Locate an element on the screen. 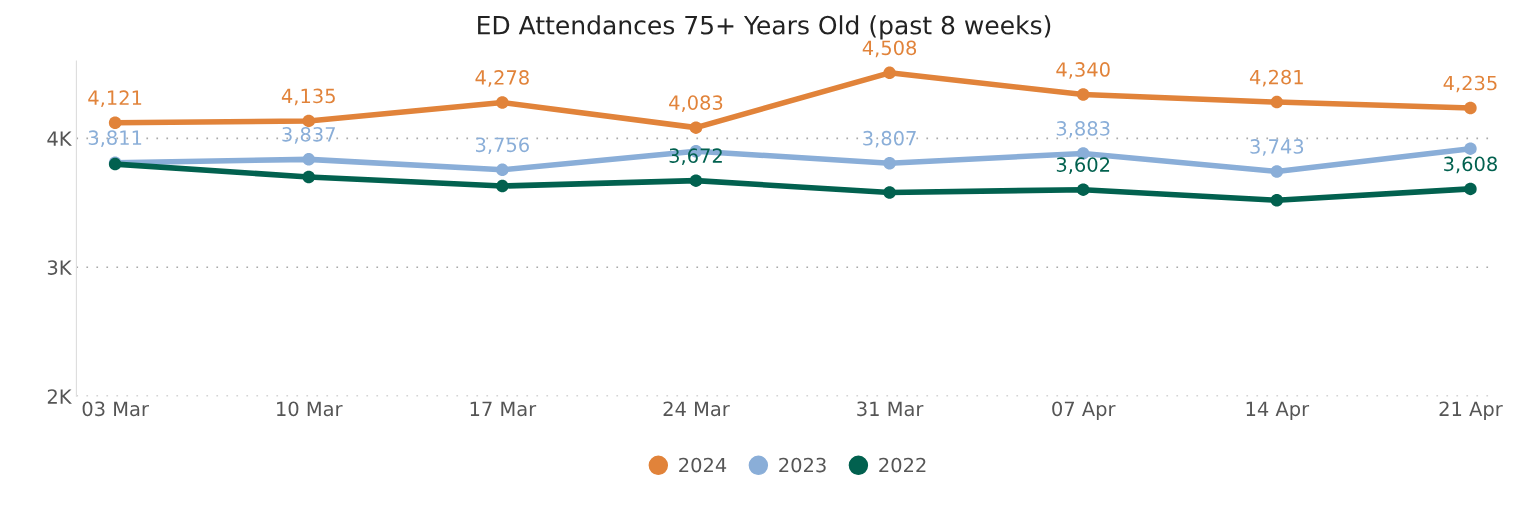 This screenshot has height=508, width=1528. data-label: 4,235 is located at coordinates (1470, 84).